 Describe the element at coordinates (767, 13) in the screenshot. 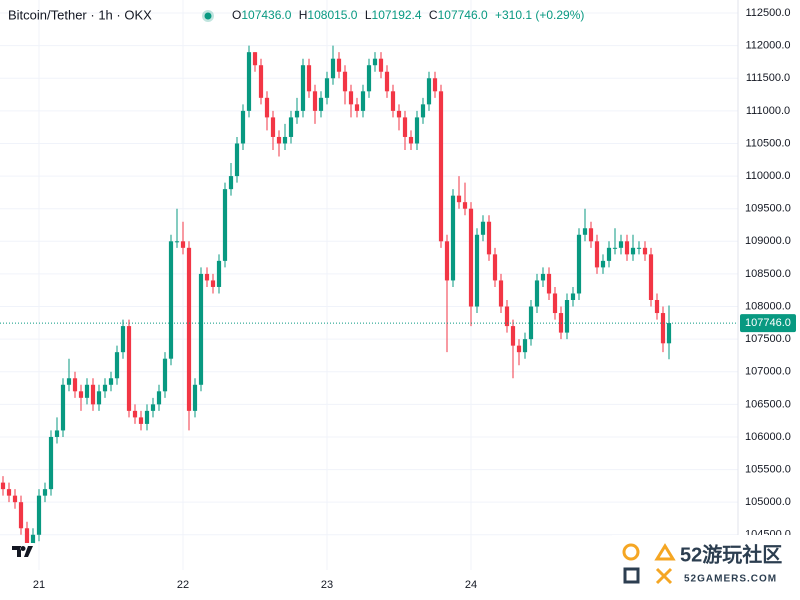

I see `y-tick-label: 112500.0` at that location.